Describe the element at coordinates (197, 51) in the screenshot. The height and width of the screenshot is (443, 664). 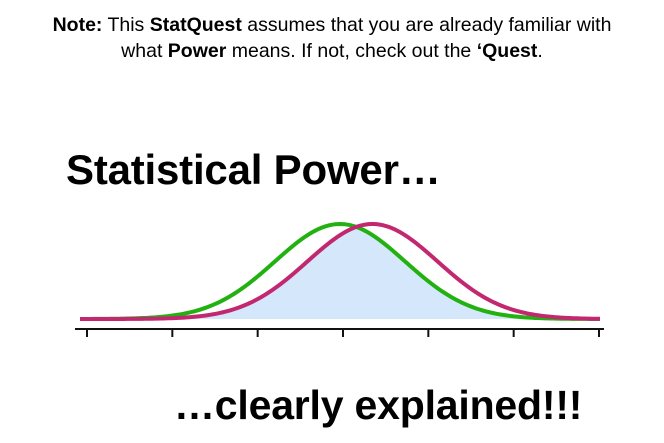
I see `note-power: Power` at that location.